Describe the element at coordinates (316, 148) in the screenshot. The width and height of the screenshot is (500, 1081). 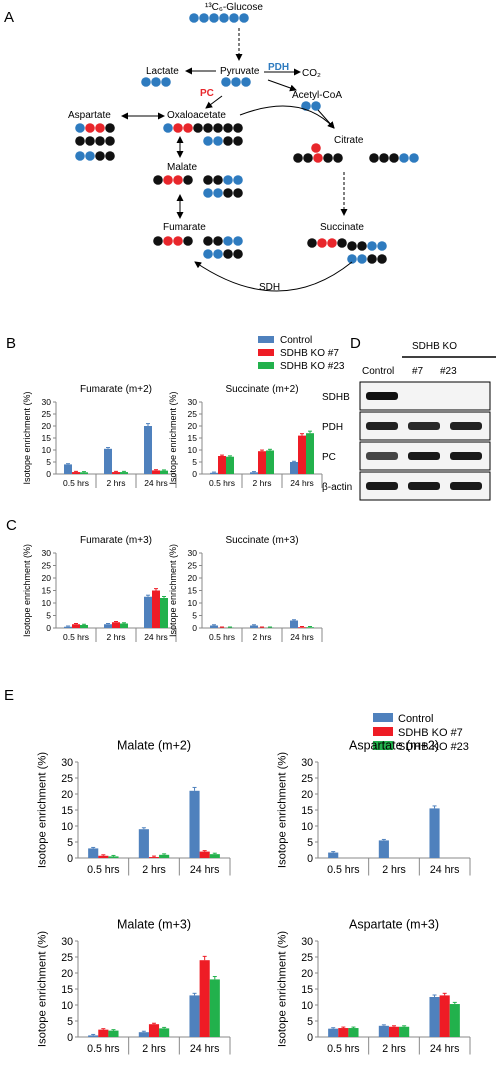
I see `citrate-1-carbon-branch` at that location.